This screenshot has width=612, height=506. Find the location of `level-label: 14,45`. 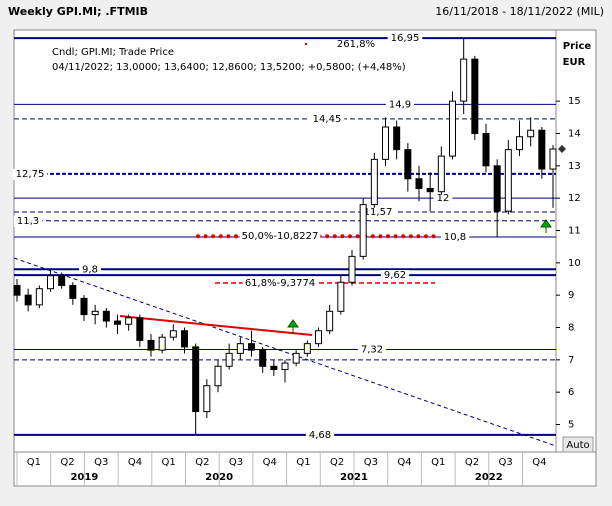

level-label: 14,45 is located at coordinates (327, 119).